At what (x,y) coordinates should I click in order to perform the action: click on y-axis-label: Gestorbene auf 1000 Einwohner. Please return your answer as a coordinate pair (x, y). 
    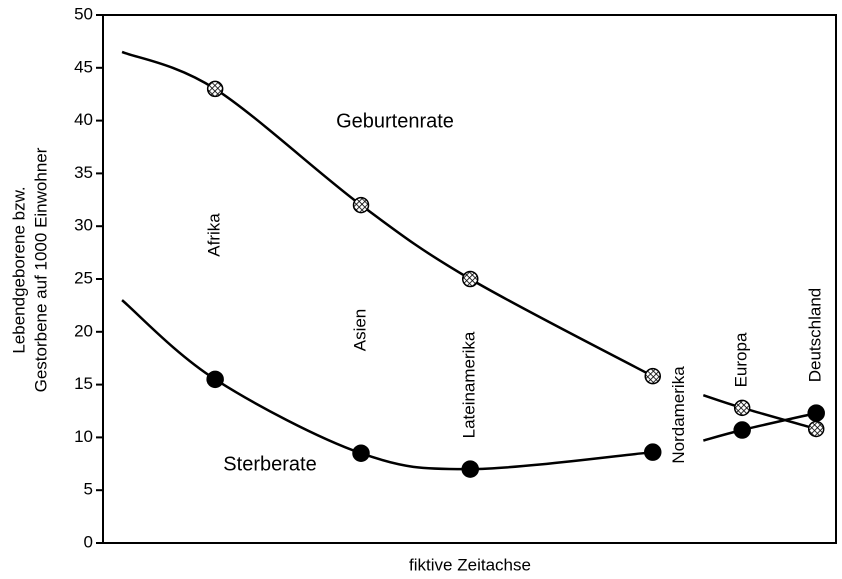
    Looking at the image, I should click on (40, 269).